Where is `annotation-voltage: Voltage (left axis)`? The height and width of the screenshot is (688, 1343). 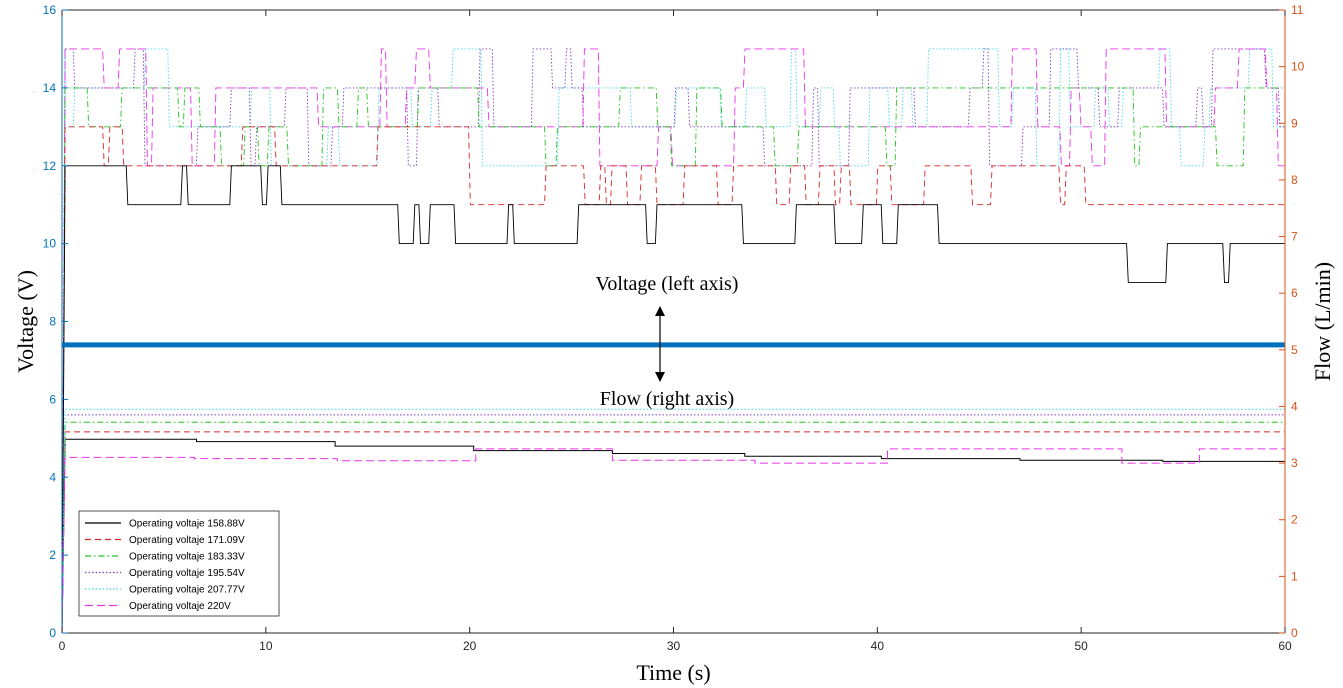
annotation-voltage: Voltage (left axis) is located at coordinates (667, 284).